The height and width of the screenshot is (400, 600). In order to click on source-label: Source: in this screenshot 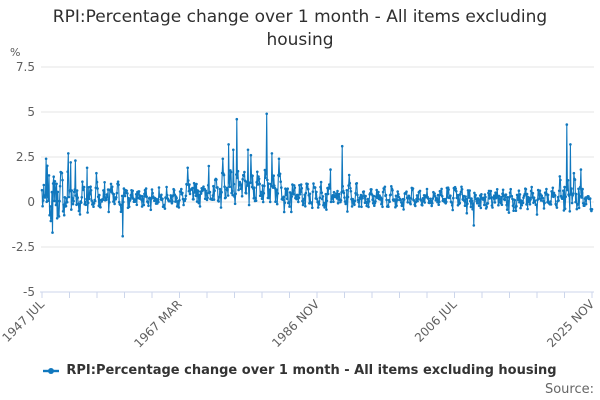, I will do `click(569, 389)`.